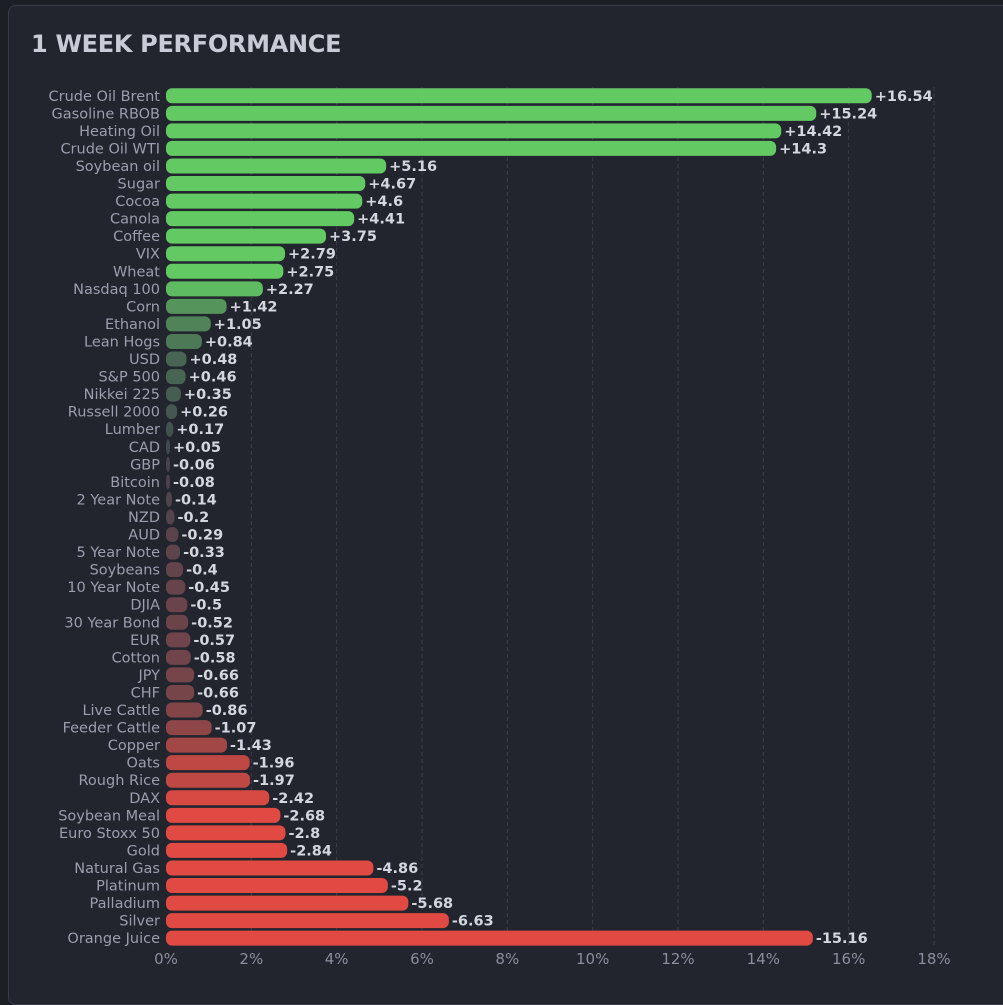 This screenshot has height=1005, width=1003. What do you see at coordinates (304, 816) in the screenshot?
I see `value-label: -2.68` at bounding box center [304, 816].